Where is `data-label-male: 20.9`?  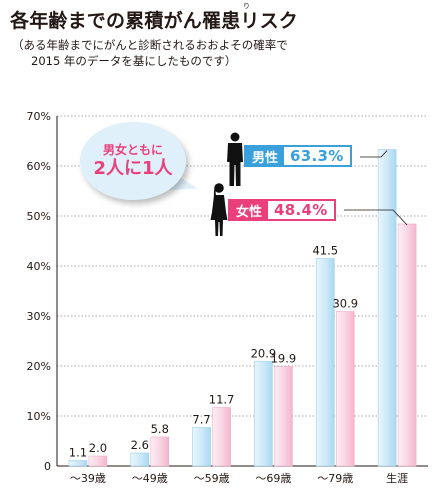 data-label-male: 20.9 is located at coordinates (264, 354).